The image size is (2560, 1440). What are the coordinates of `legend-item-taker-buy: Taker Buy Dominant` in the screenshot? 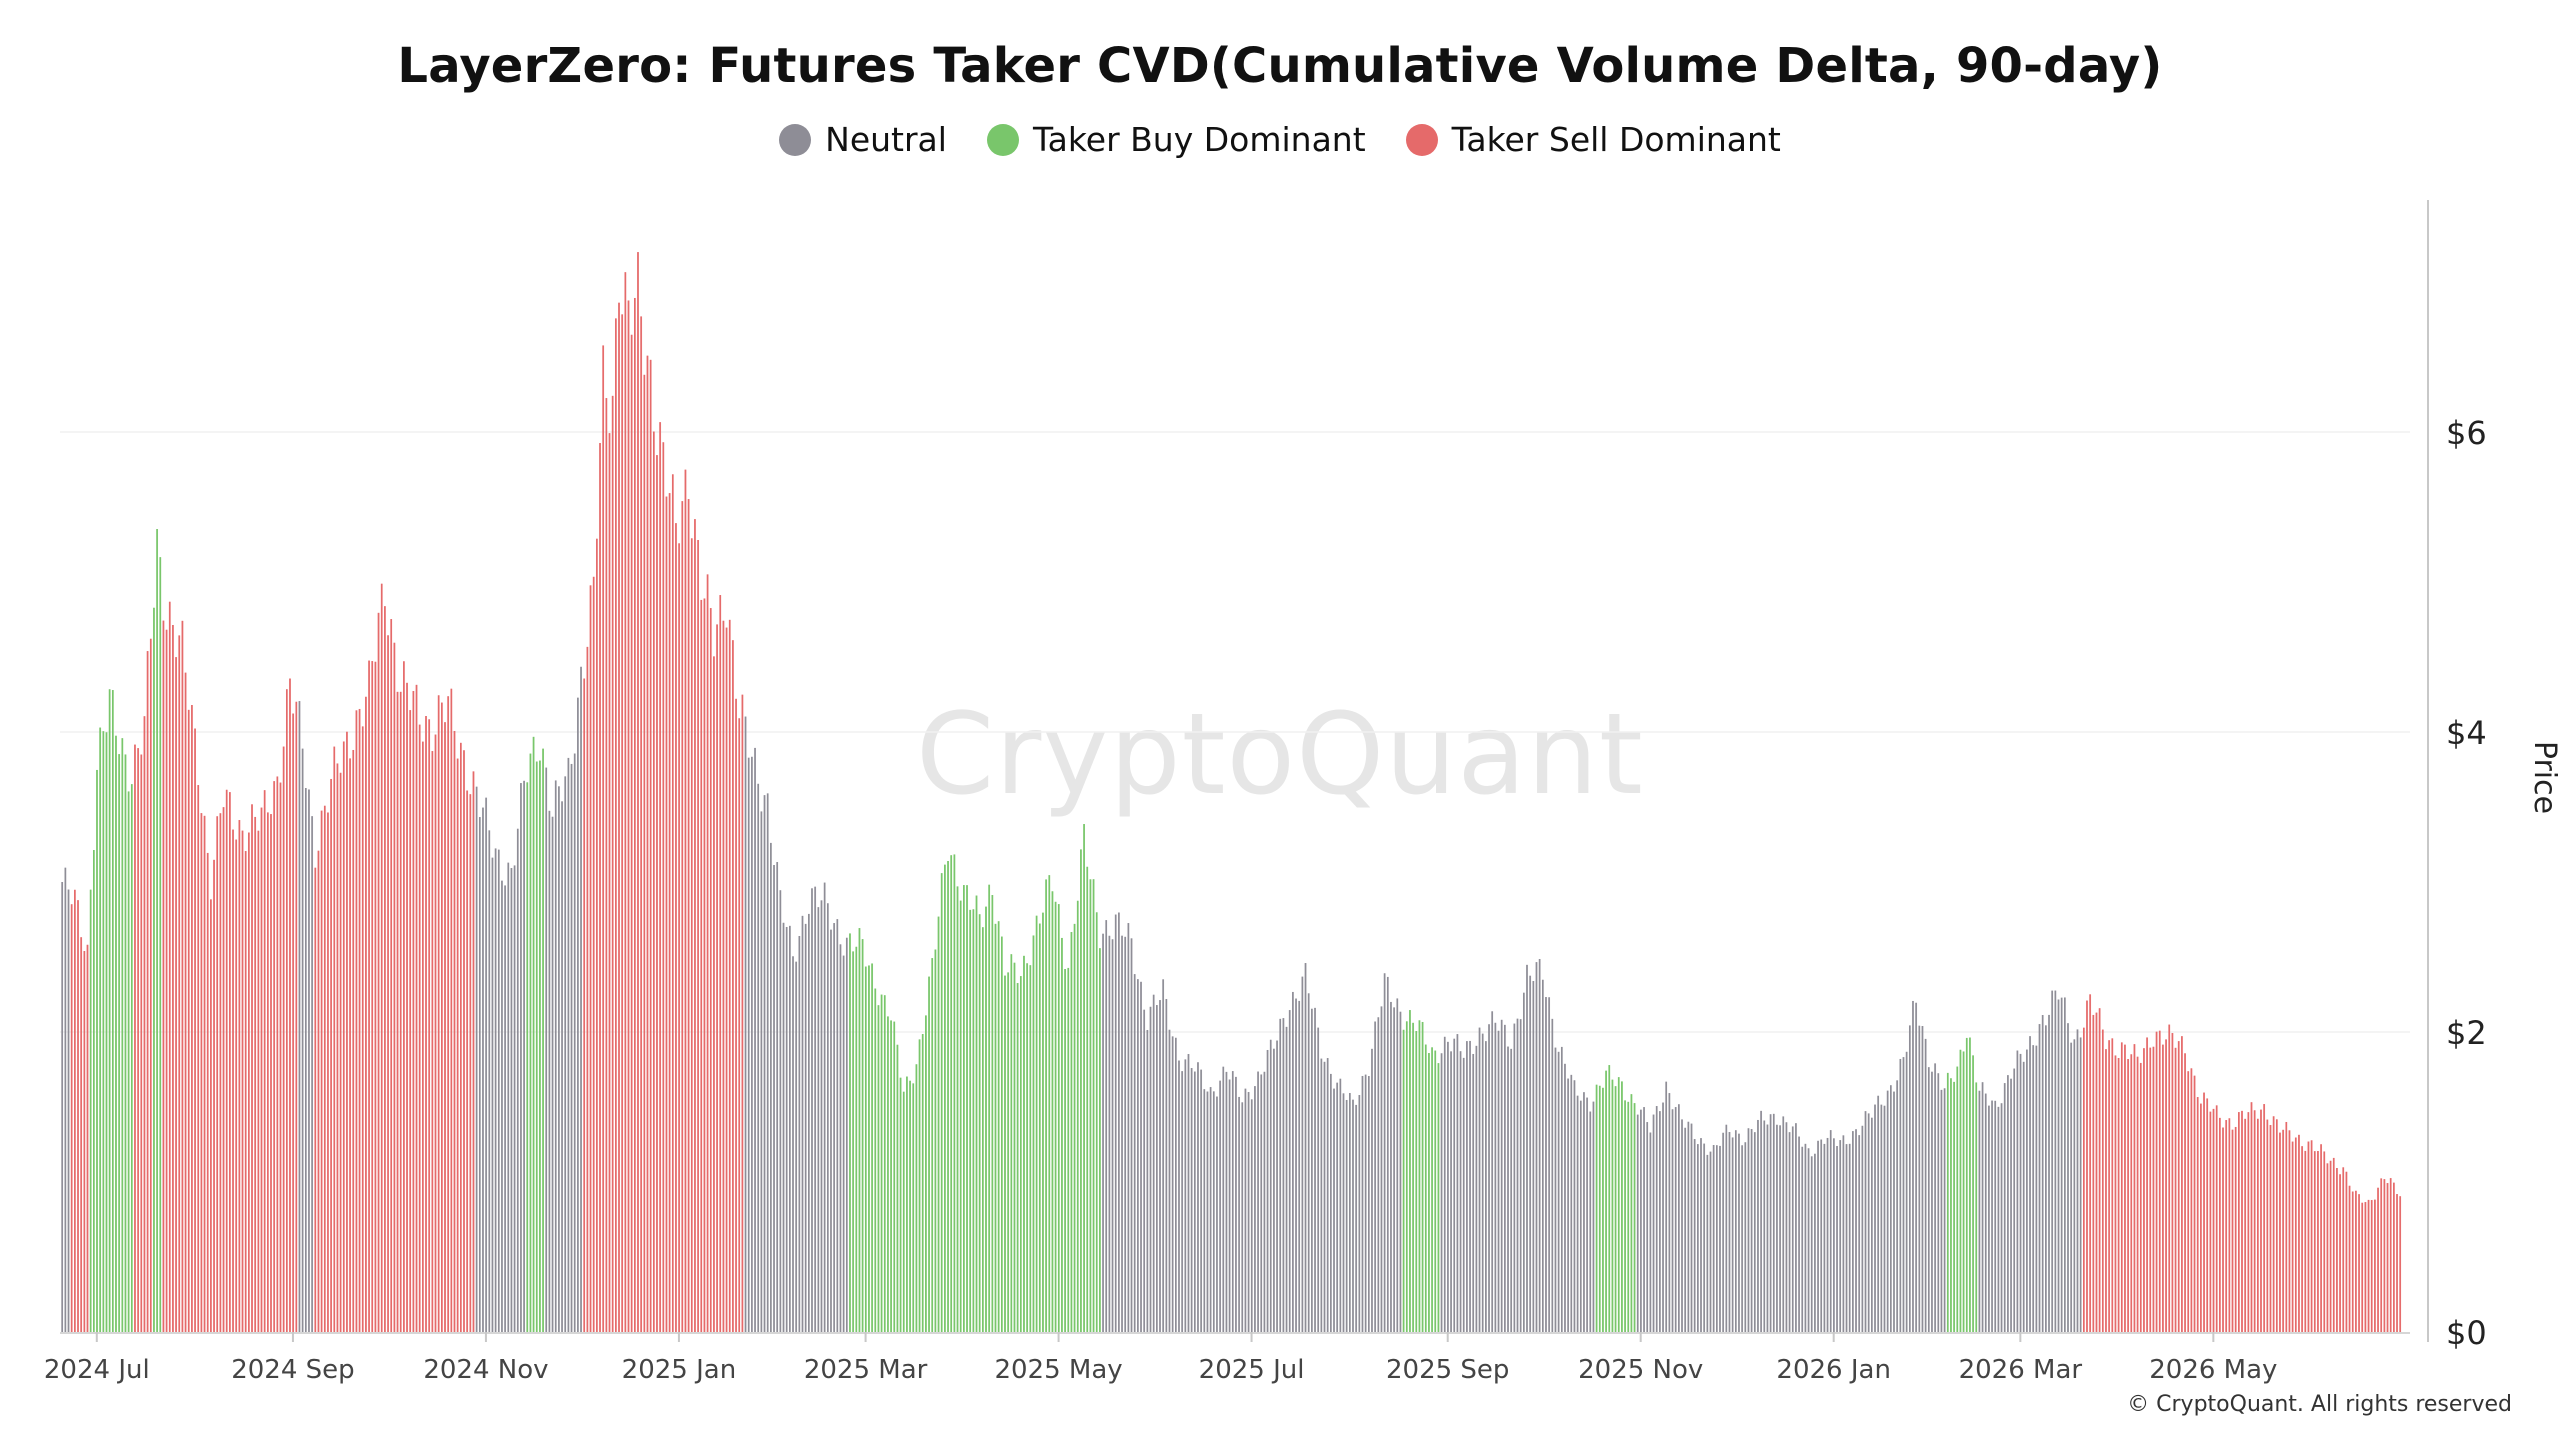 It's located at (1176, 139).